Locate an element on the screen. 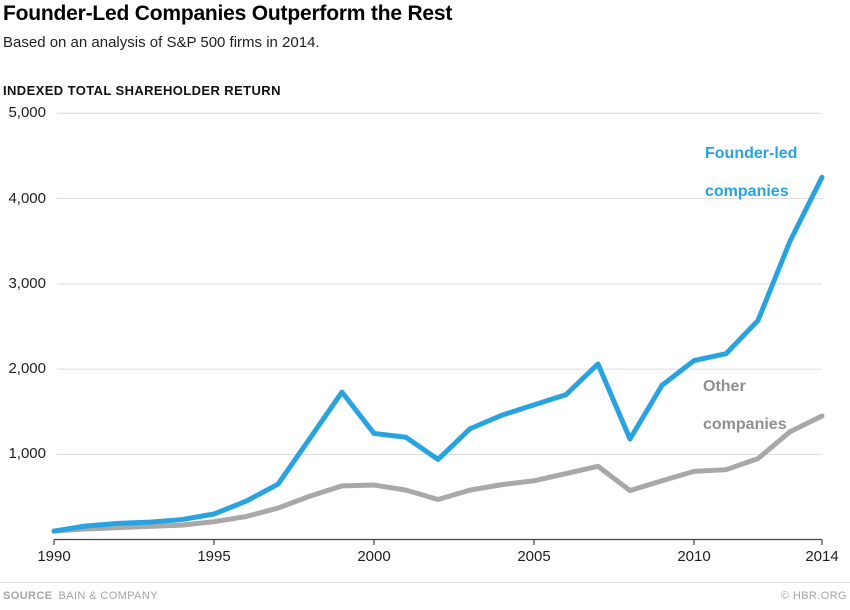 The height and width of the screenshot is (610, 850). y-tick-label-1000: 1,000 is located at coordinates (27, 454).